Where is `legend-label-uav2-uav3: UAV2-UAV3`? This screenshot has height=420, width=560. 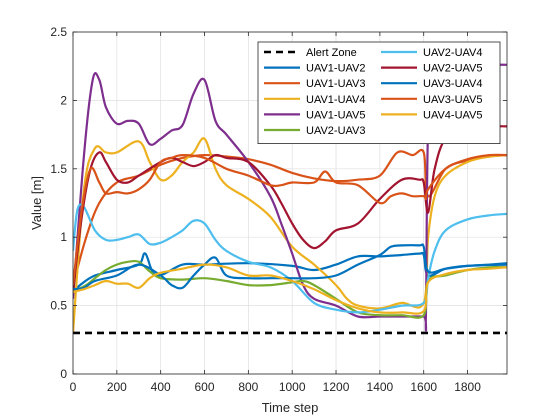
legend-label-uav2-uav3: UAV2-UAV3 is located at coordinates (336, 131).